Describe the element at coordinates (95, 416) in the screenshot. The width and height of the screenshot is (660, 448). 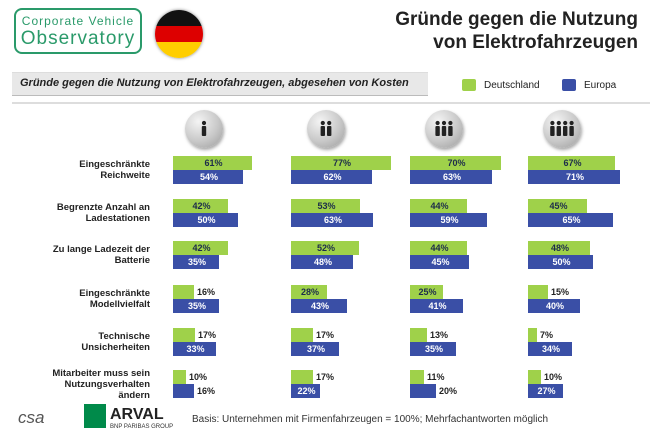
I see `arval-logo-icon` at that location.